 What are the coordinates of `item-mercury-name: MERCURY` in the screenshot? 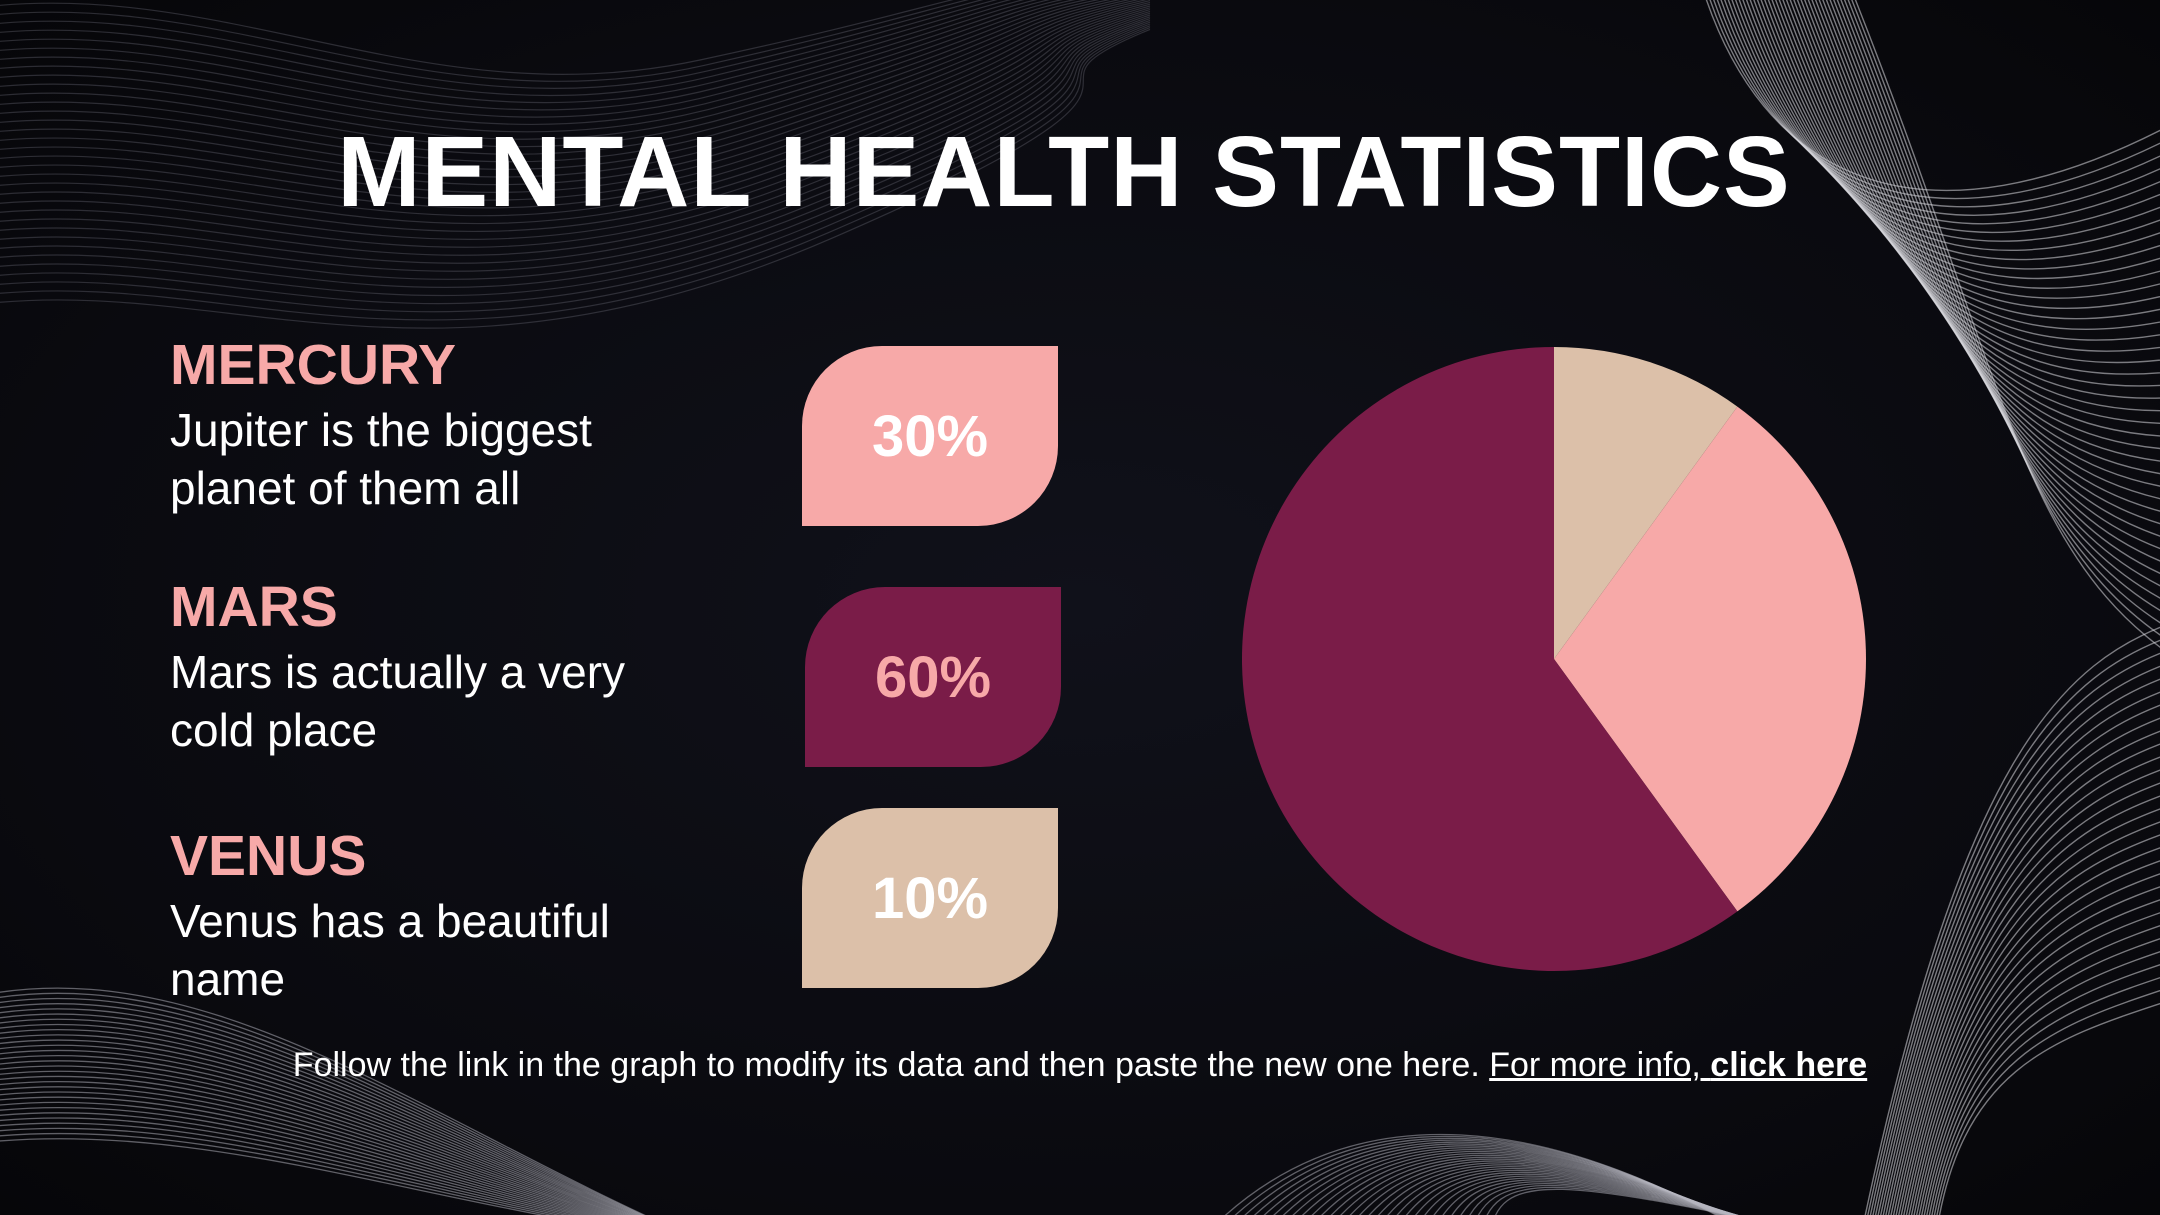 It's located at (313, 365).